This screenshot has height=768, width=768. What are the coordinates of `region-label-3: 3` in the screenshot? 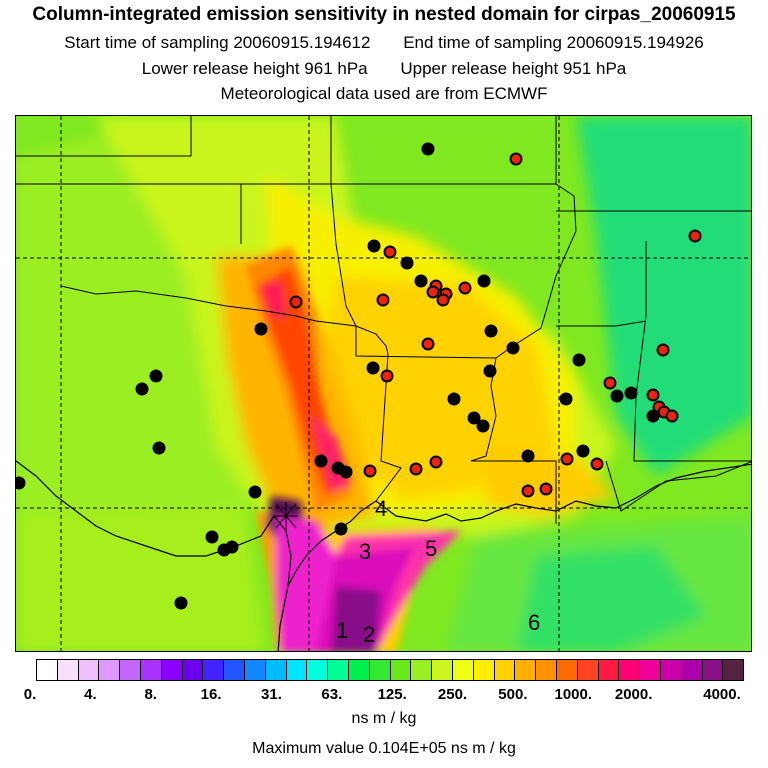 It's located at (365, 551).